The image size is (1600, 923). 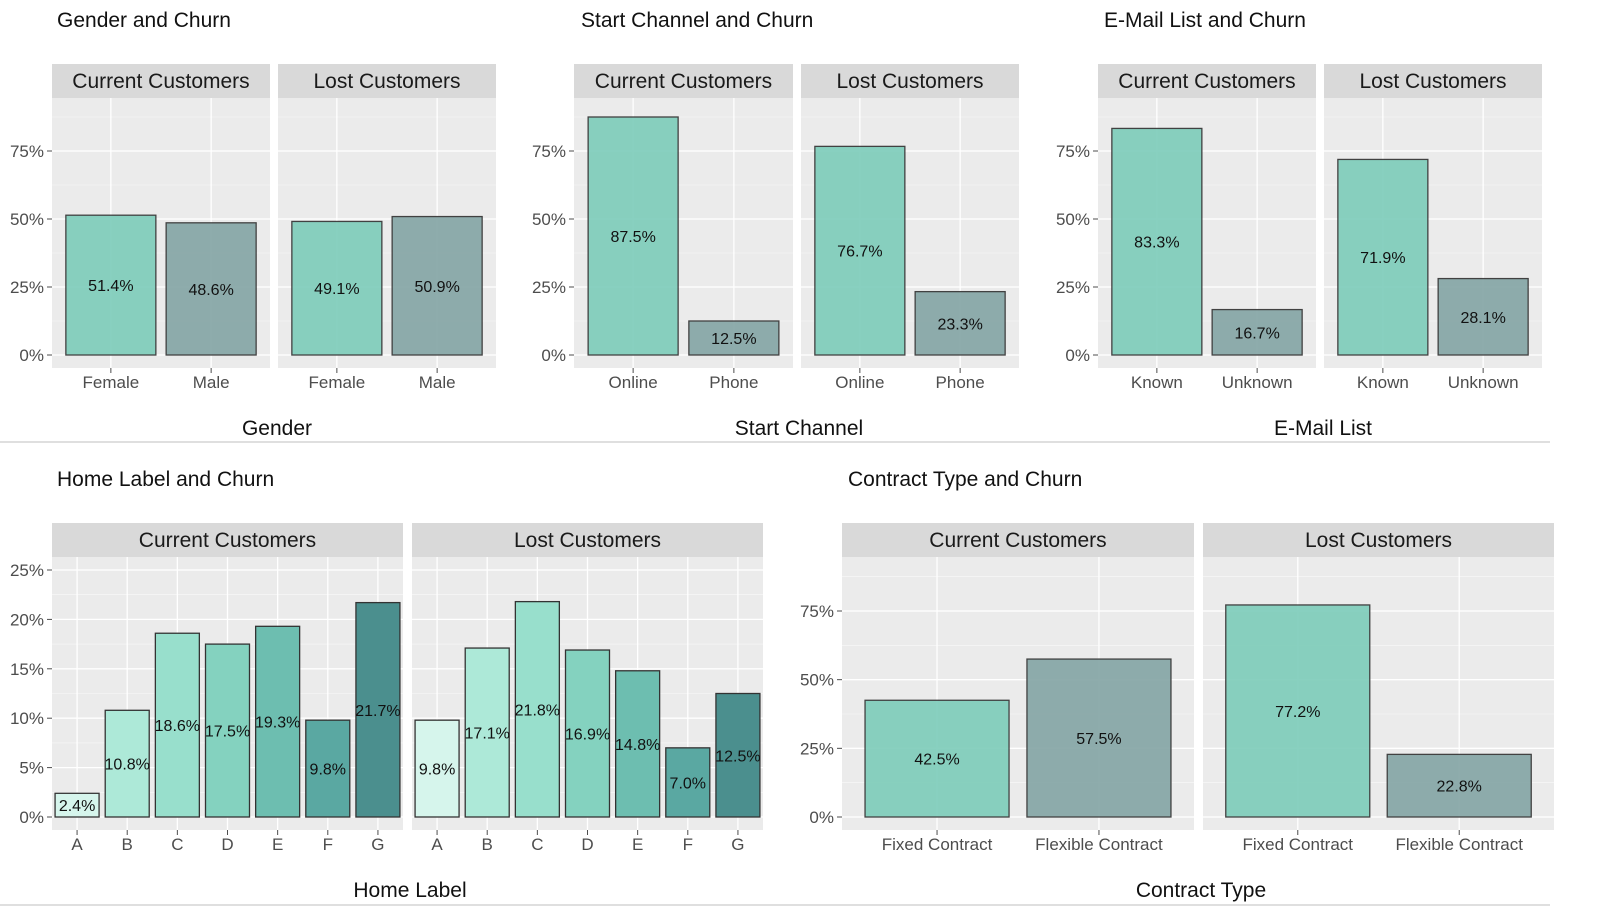 I want to click on data-label: 28.1%, so click(x=1482, y=318).